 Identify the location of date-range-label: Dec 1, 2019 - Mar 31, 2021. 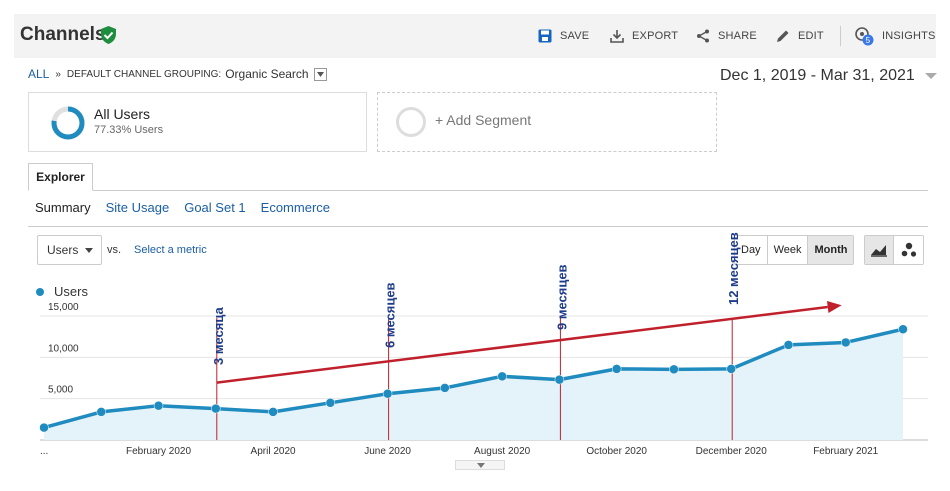
(817, 75).